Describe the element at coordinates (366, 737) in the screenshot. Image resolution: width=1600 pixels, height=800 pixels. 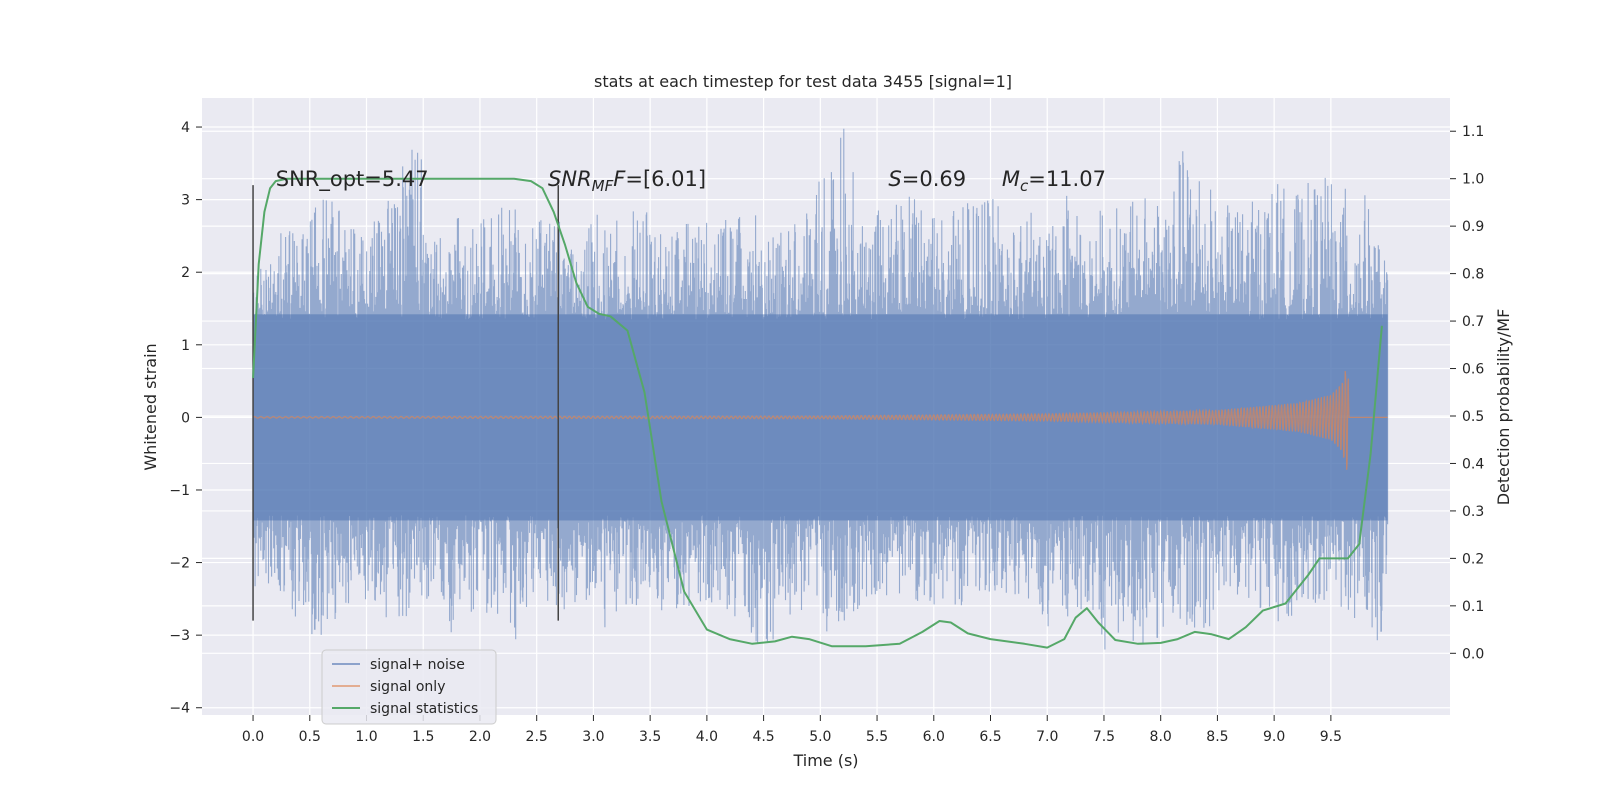
I see `x-tick-label: 1.0` at that location.